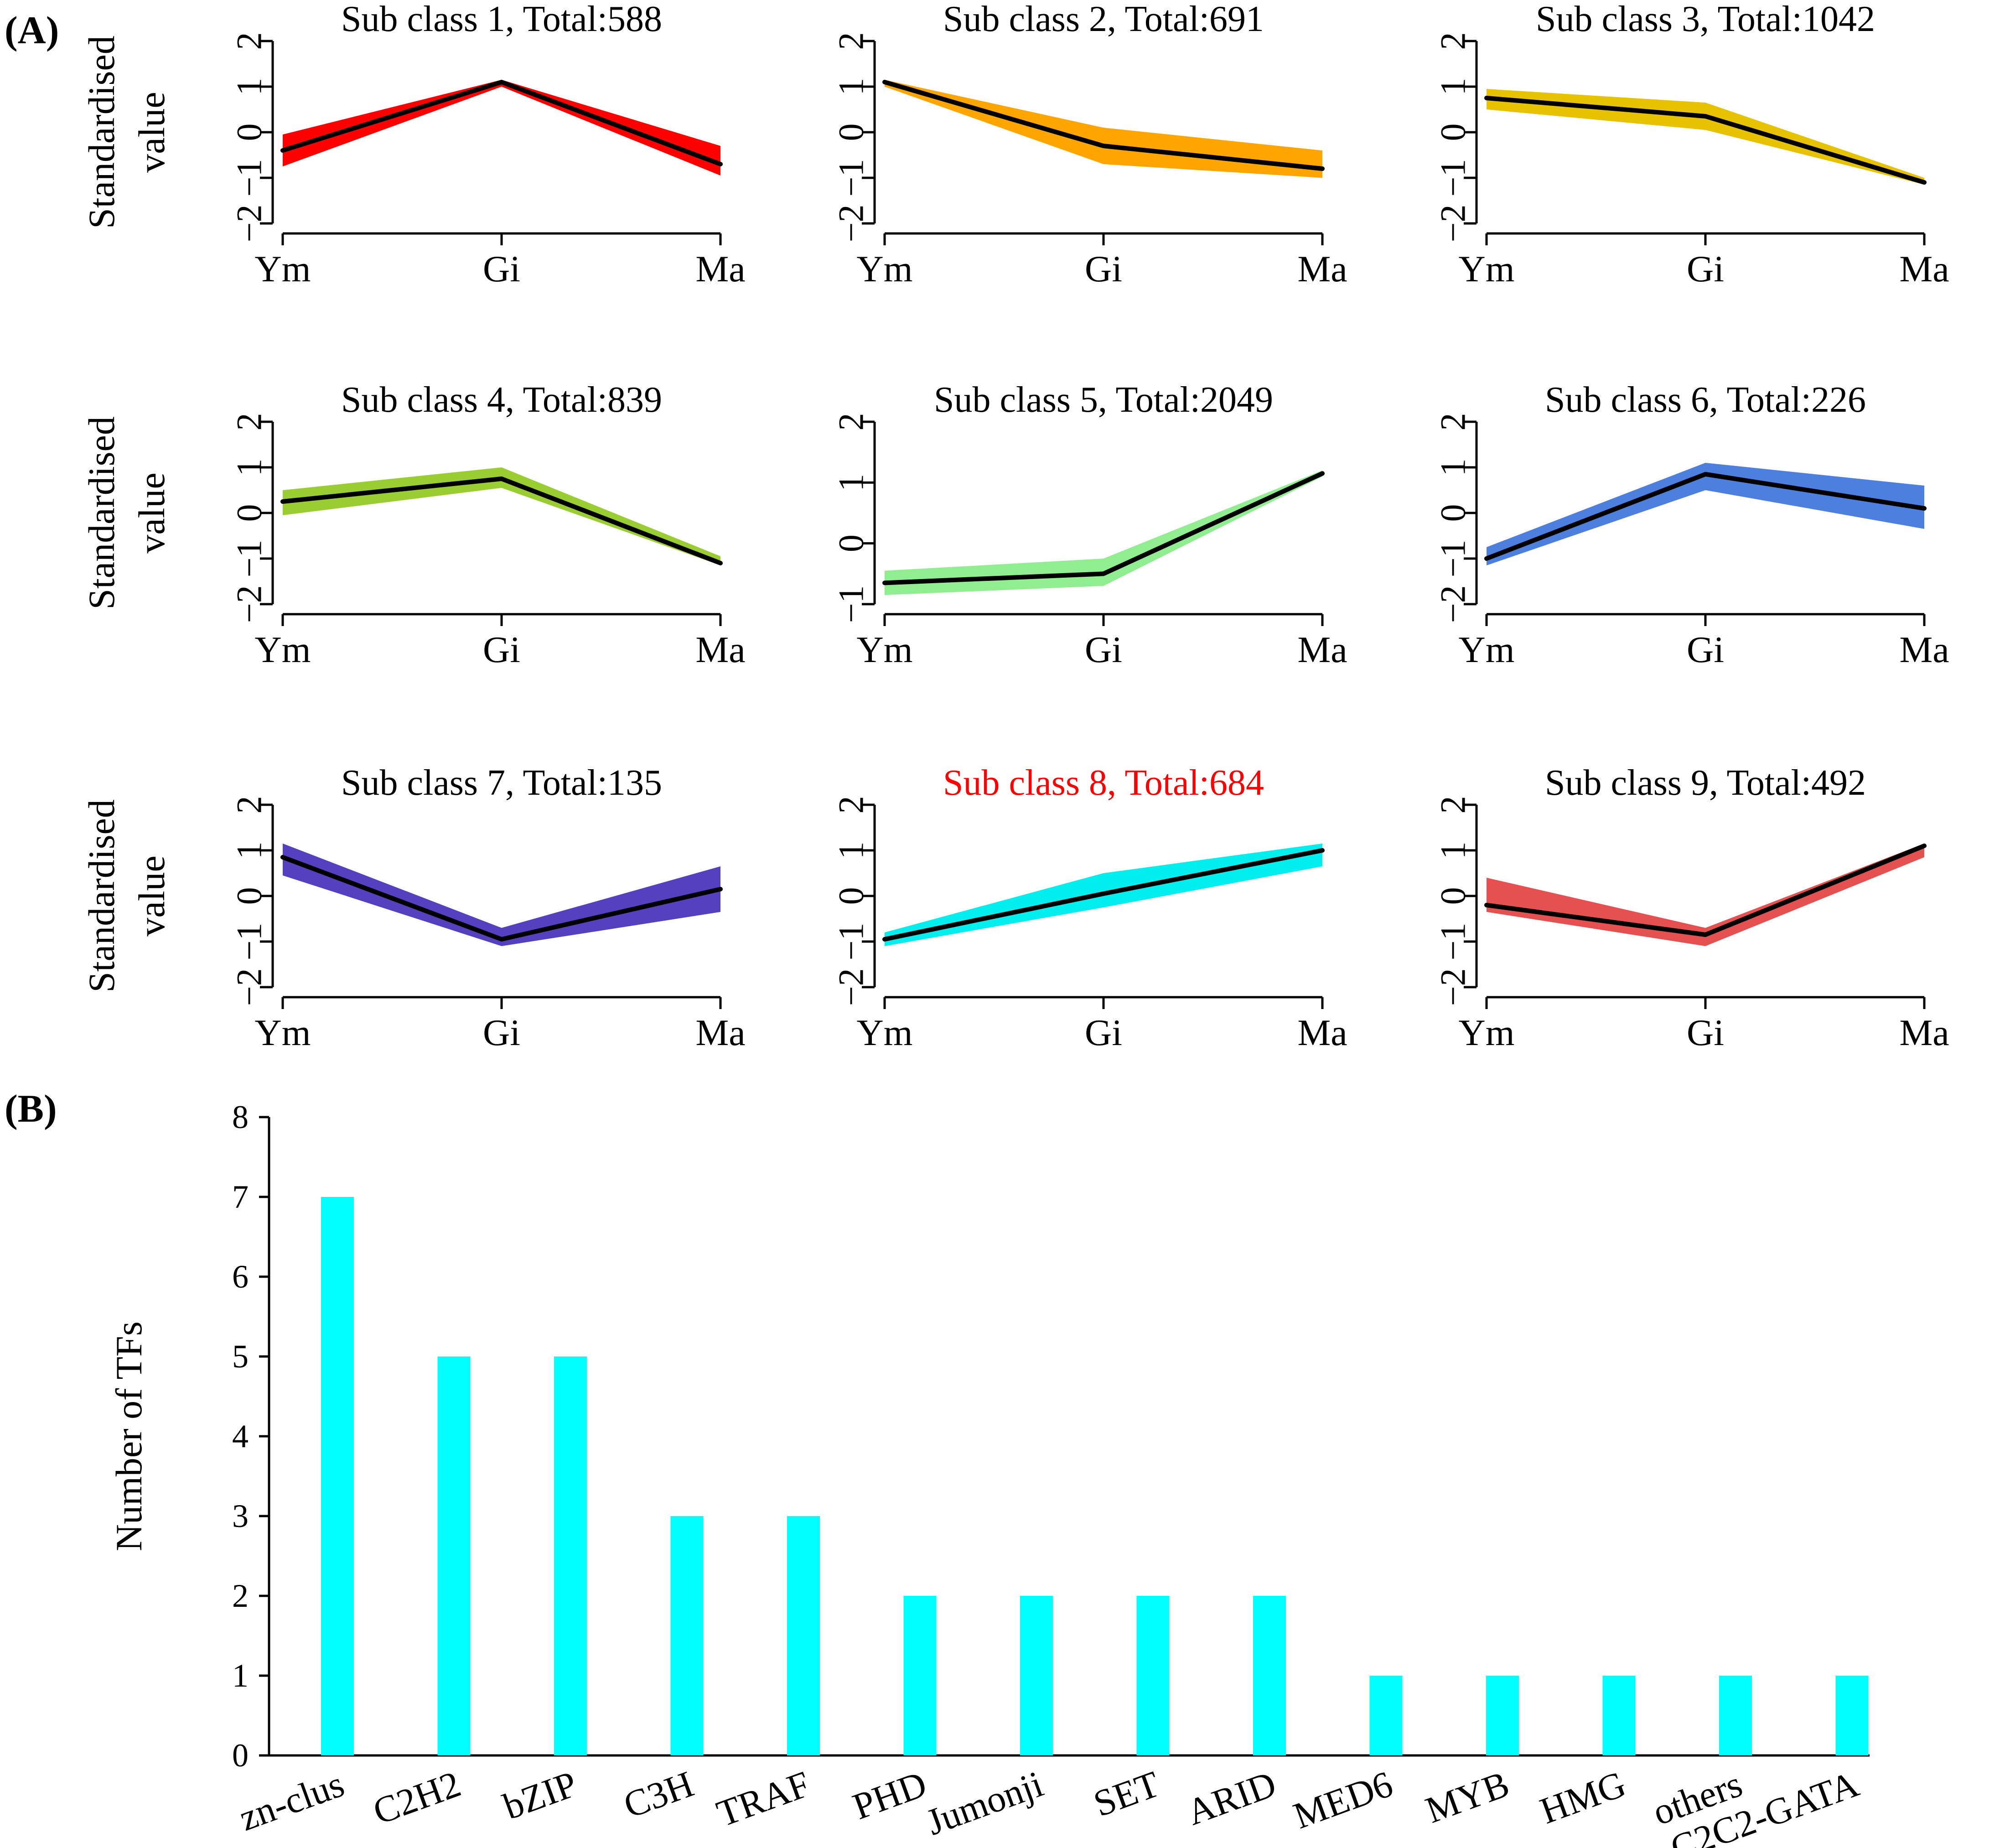 This screenshot has width=2005, height=1848. I want to click on bar-ARID, so click(1269, 1675).